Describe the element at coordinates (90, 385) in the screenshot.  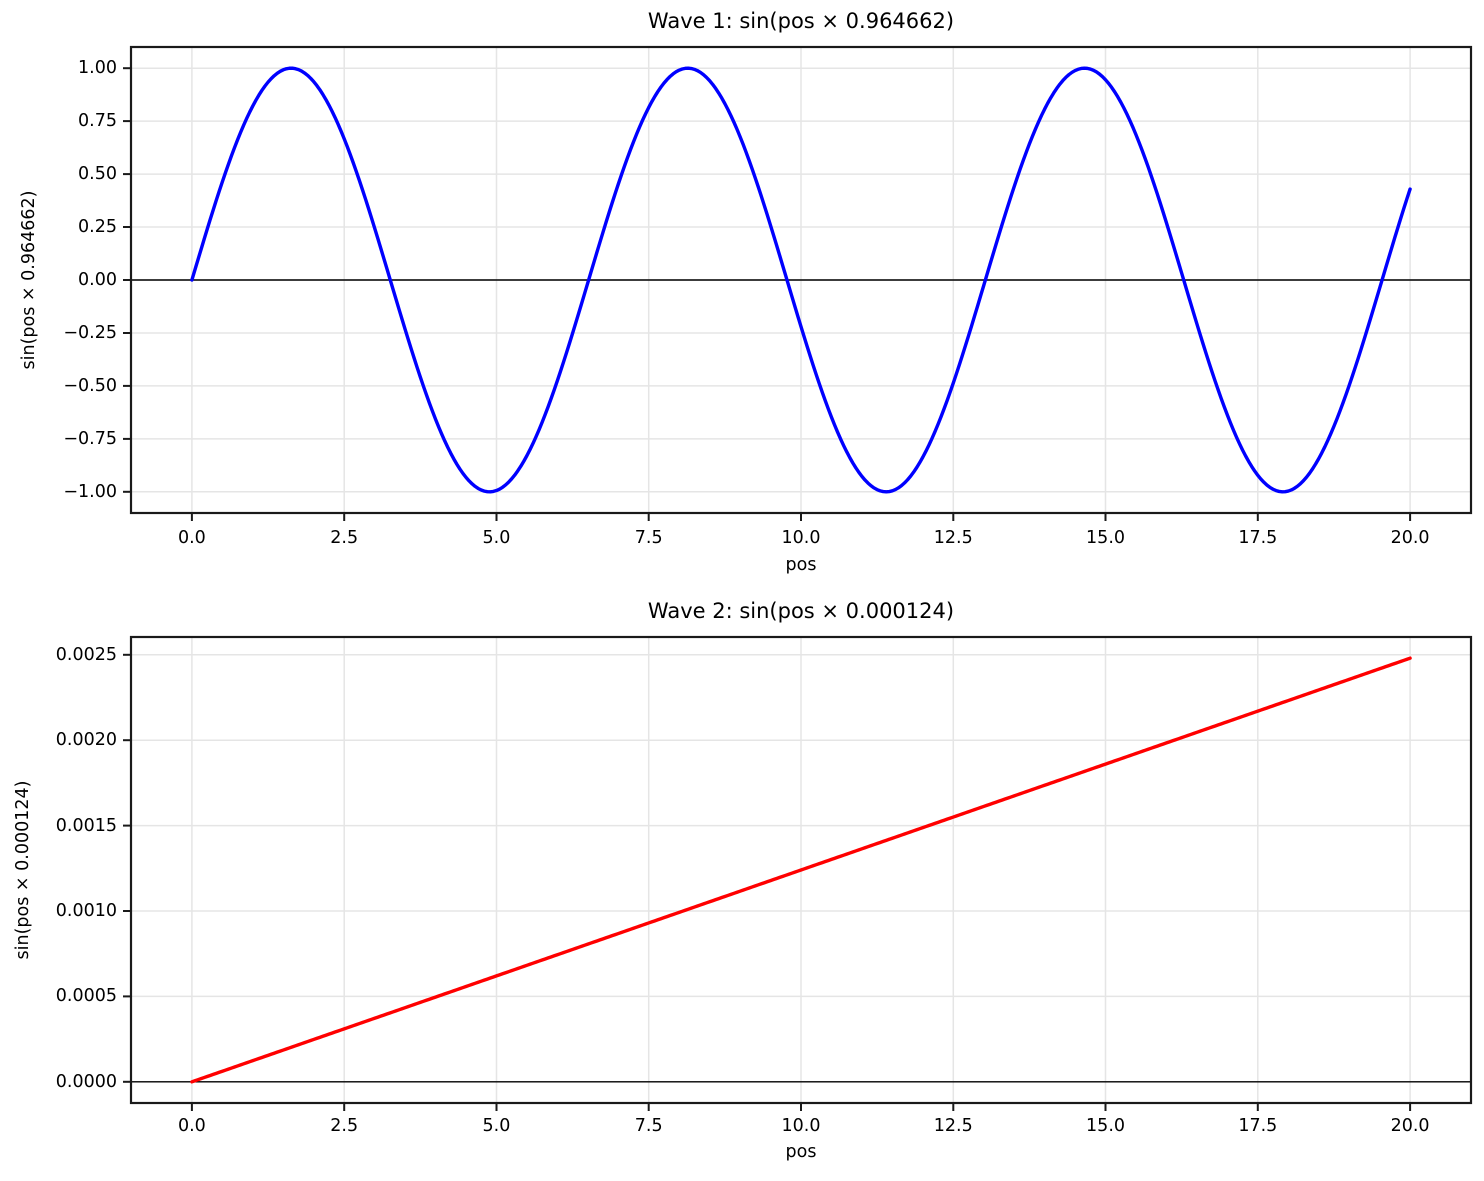
I see `y-tick-label: −0.50` at that location.